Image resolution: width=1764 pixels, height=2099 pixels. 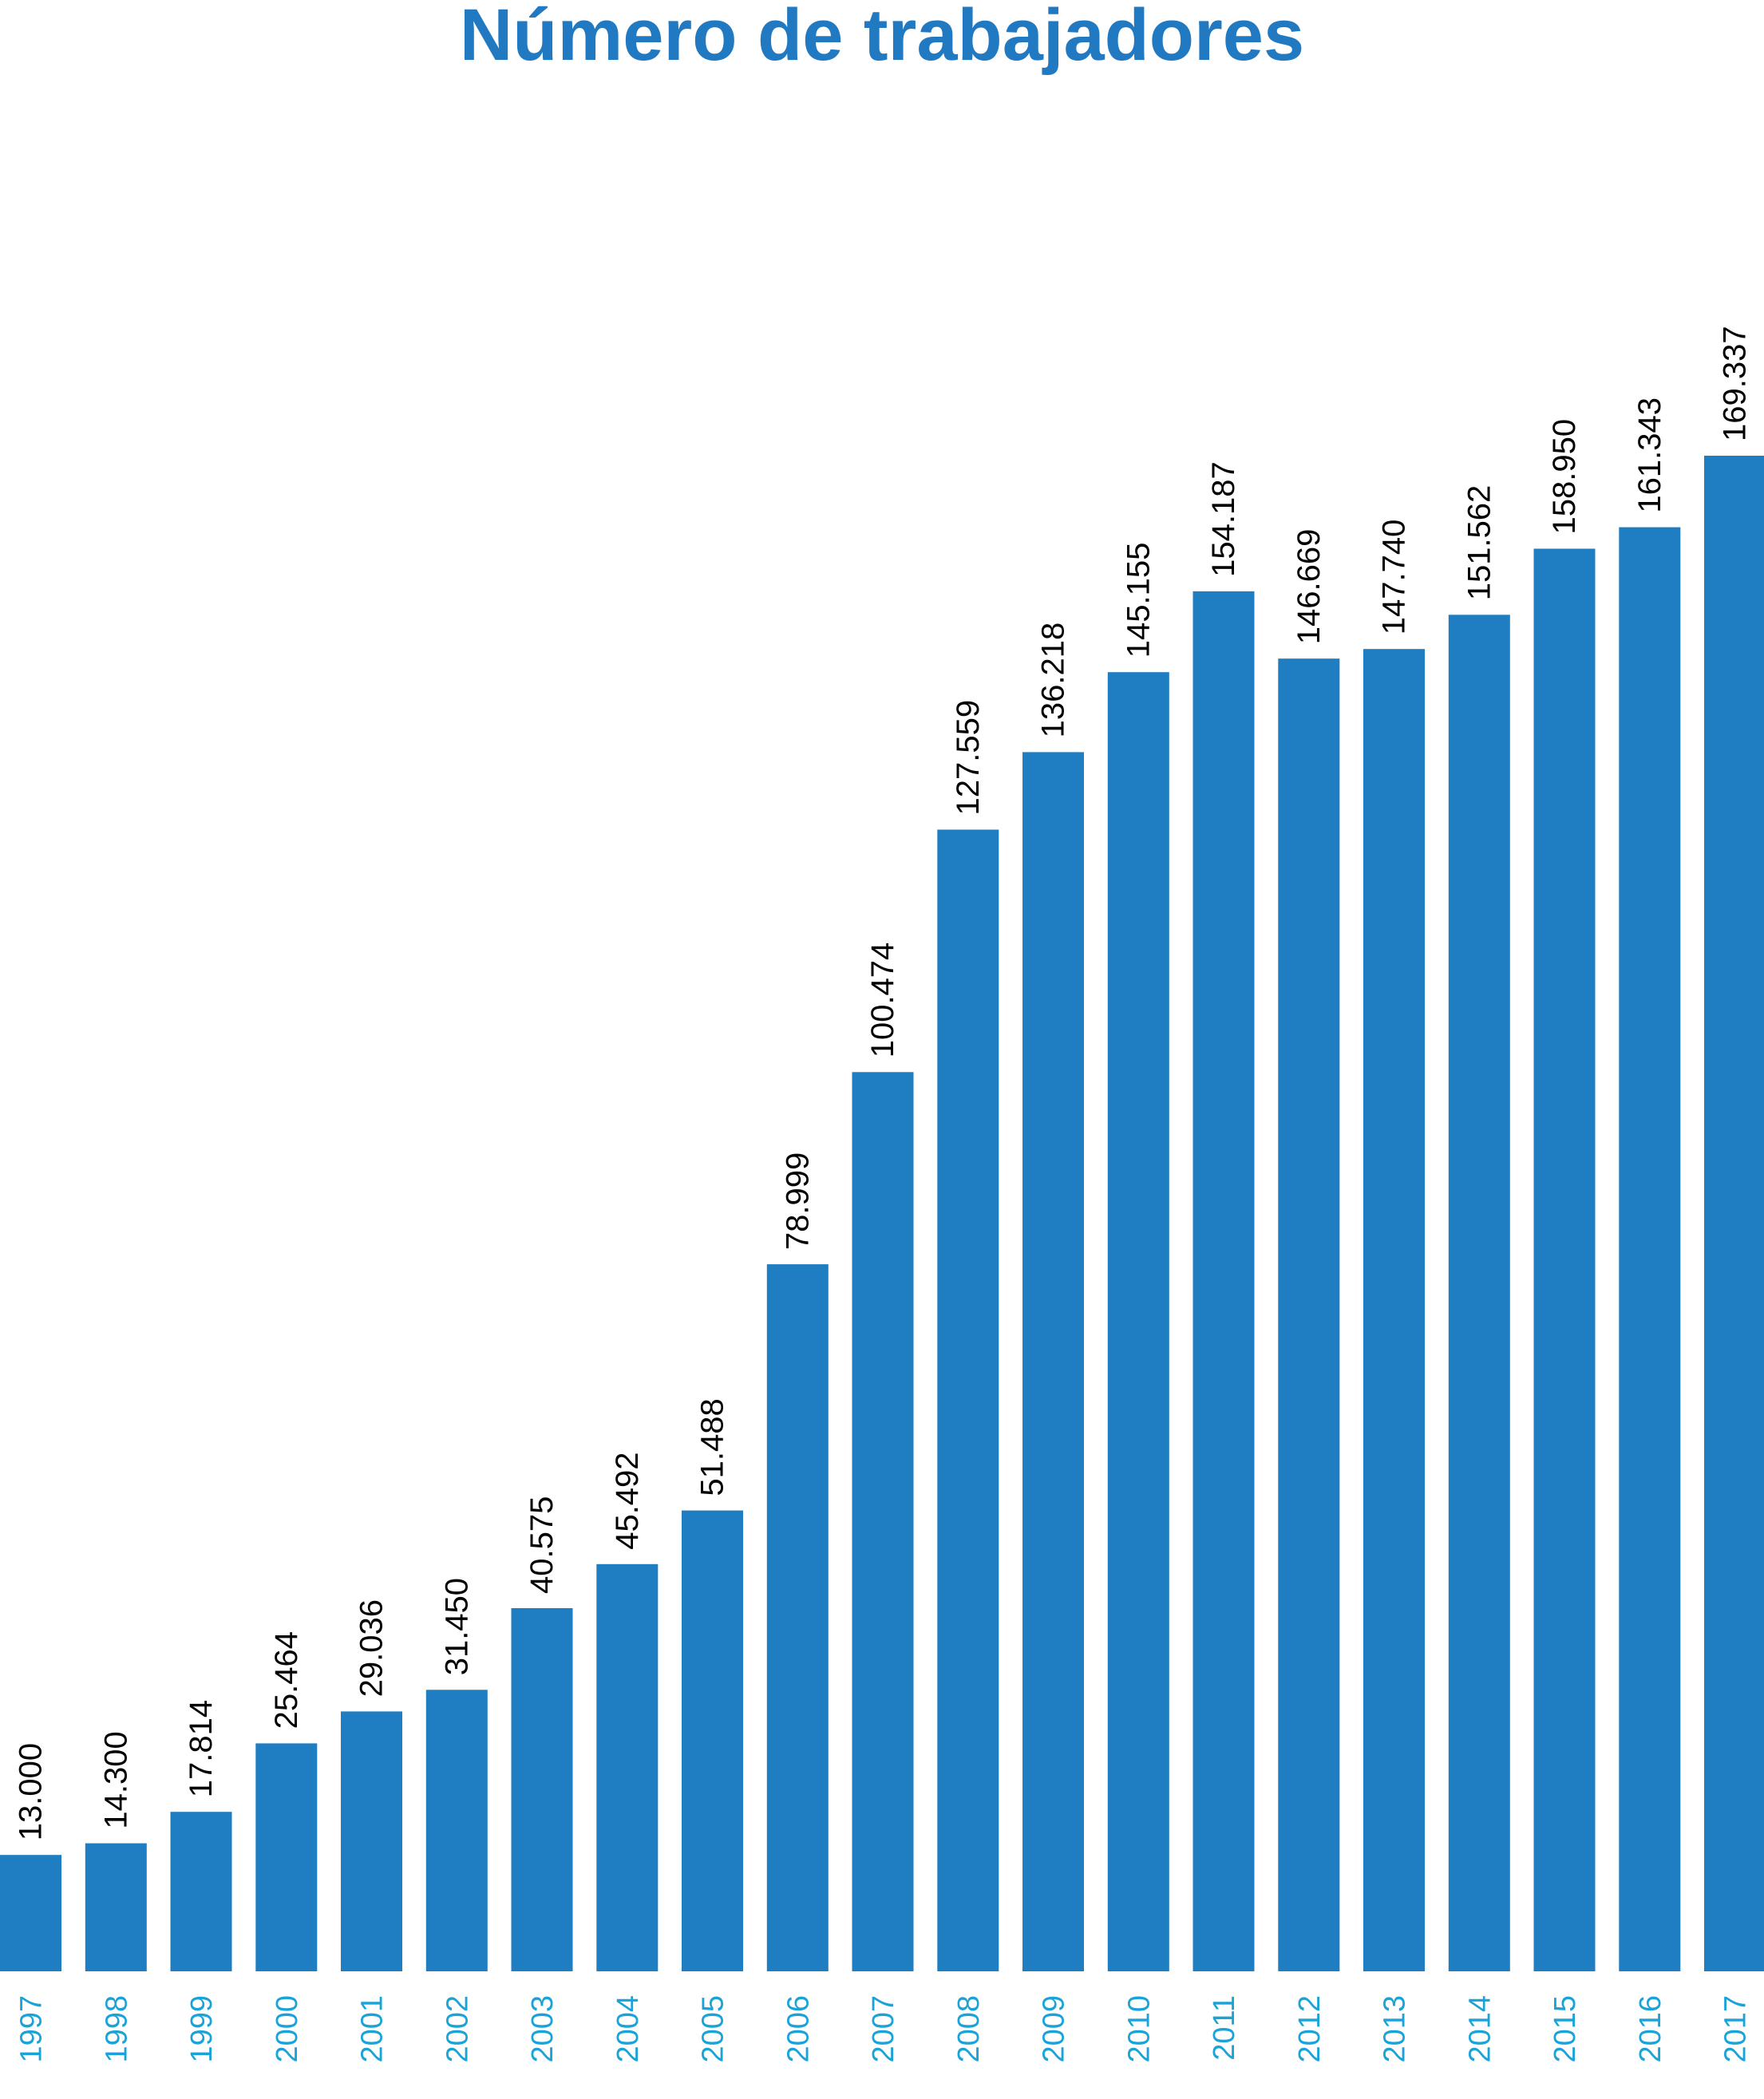 I want to click on bar-2005, so click(x=713, y=1740).